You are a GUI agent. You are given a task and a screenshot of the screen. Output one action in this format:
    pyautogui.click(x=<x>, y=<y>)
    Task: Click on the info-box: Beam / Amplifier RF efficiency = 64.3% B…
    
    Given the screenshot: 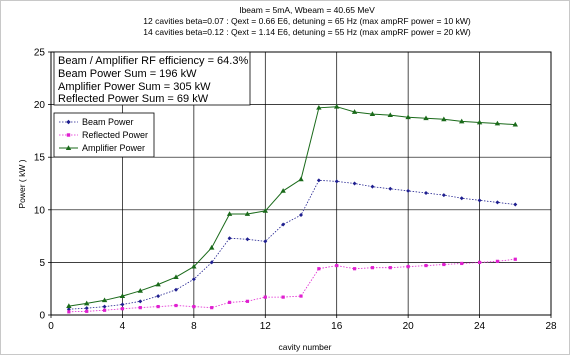 What is the action you would take?
    pyautogui.click(x=152, y=78)
    